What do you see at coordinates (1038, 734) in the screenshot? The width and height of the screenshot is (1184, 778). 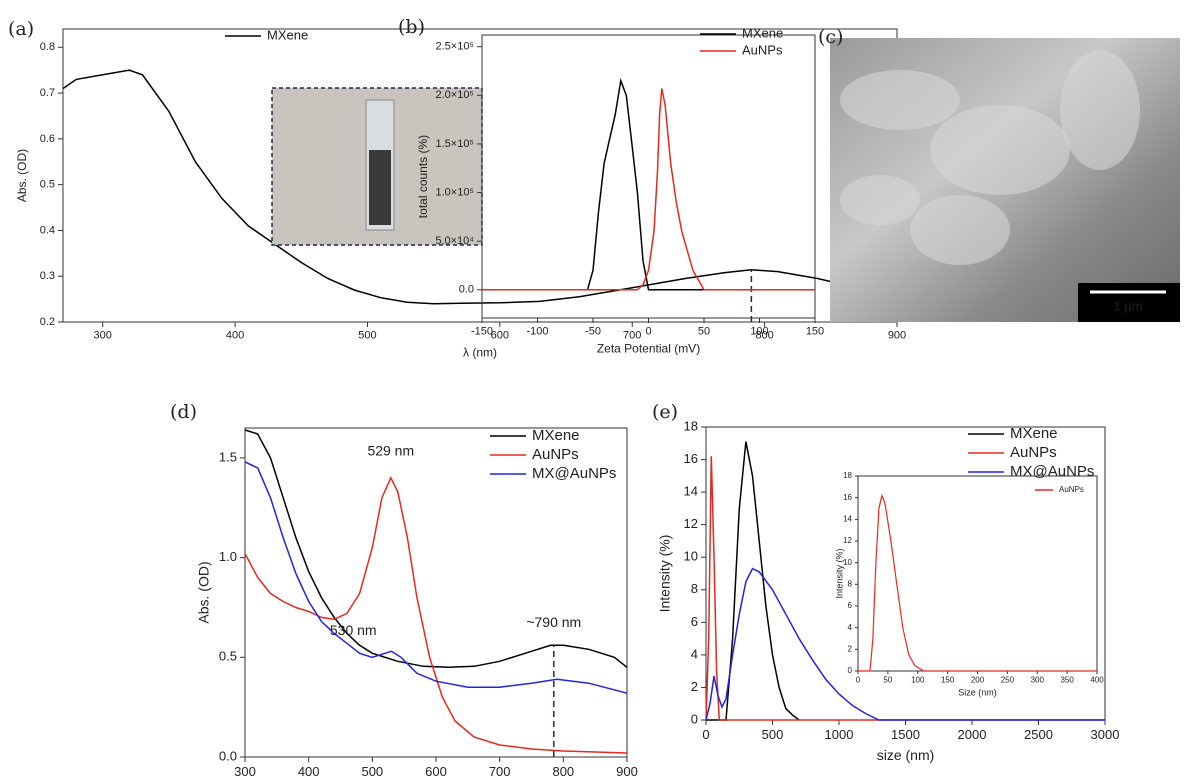 I see `x-tick-label: 2500` at bounding box center [1038, 734].